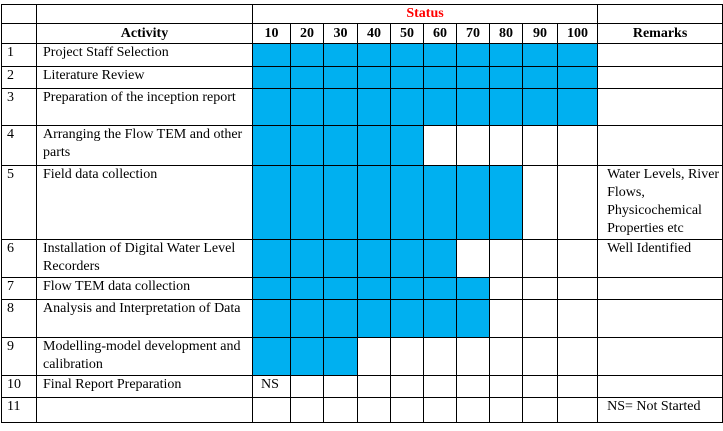 The width and height of the screenshot is (723, 431). I want to click on status-percent-heading: 60, so click(440, 33).